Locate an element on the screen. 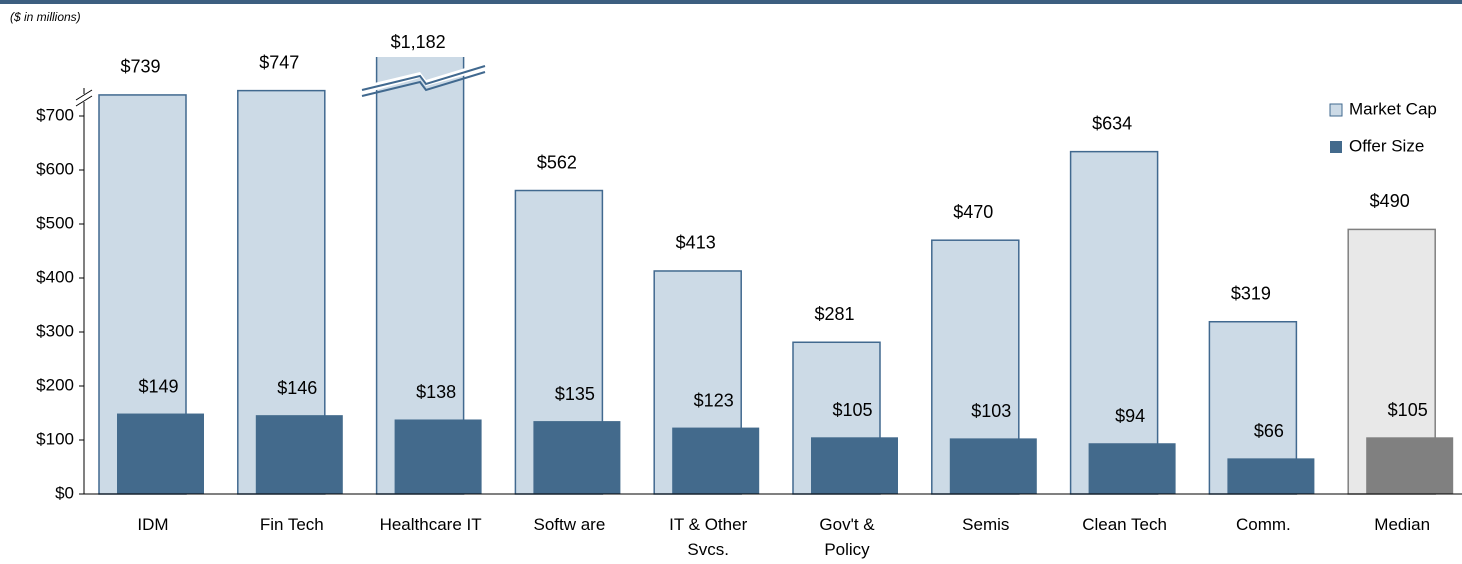  x-tick-label: IDM is located at coordinates (153, 524).